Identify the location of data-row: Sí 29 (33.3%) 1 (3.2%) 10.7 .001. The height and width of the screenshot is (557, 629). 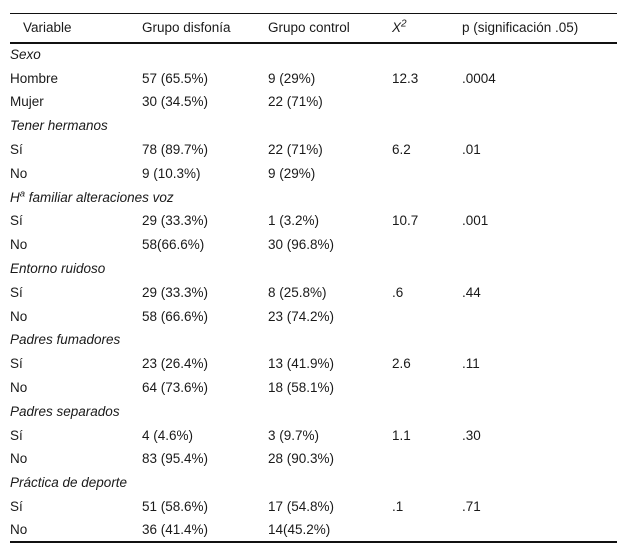
(313, 221).